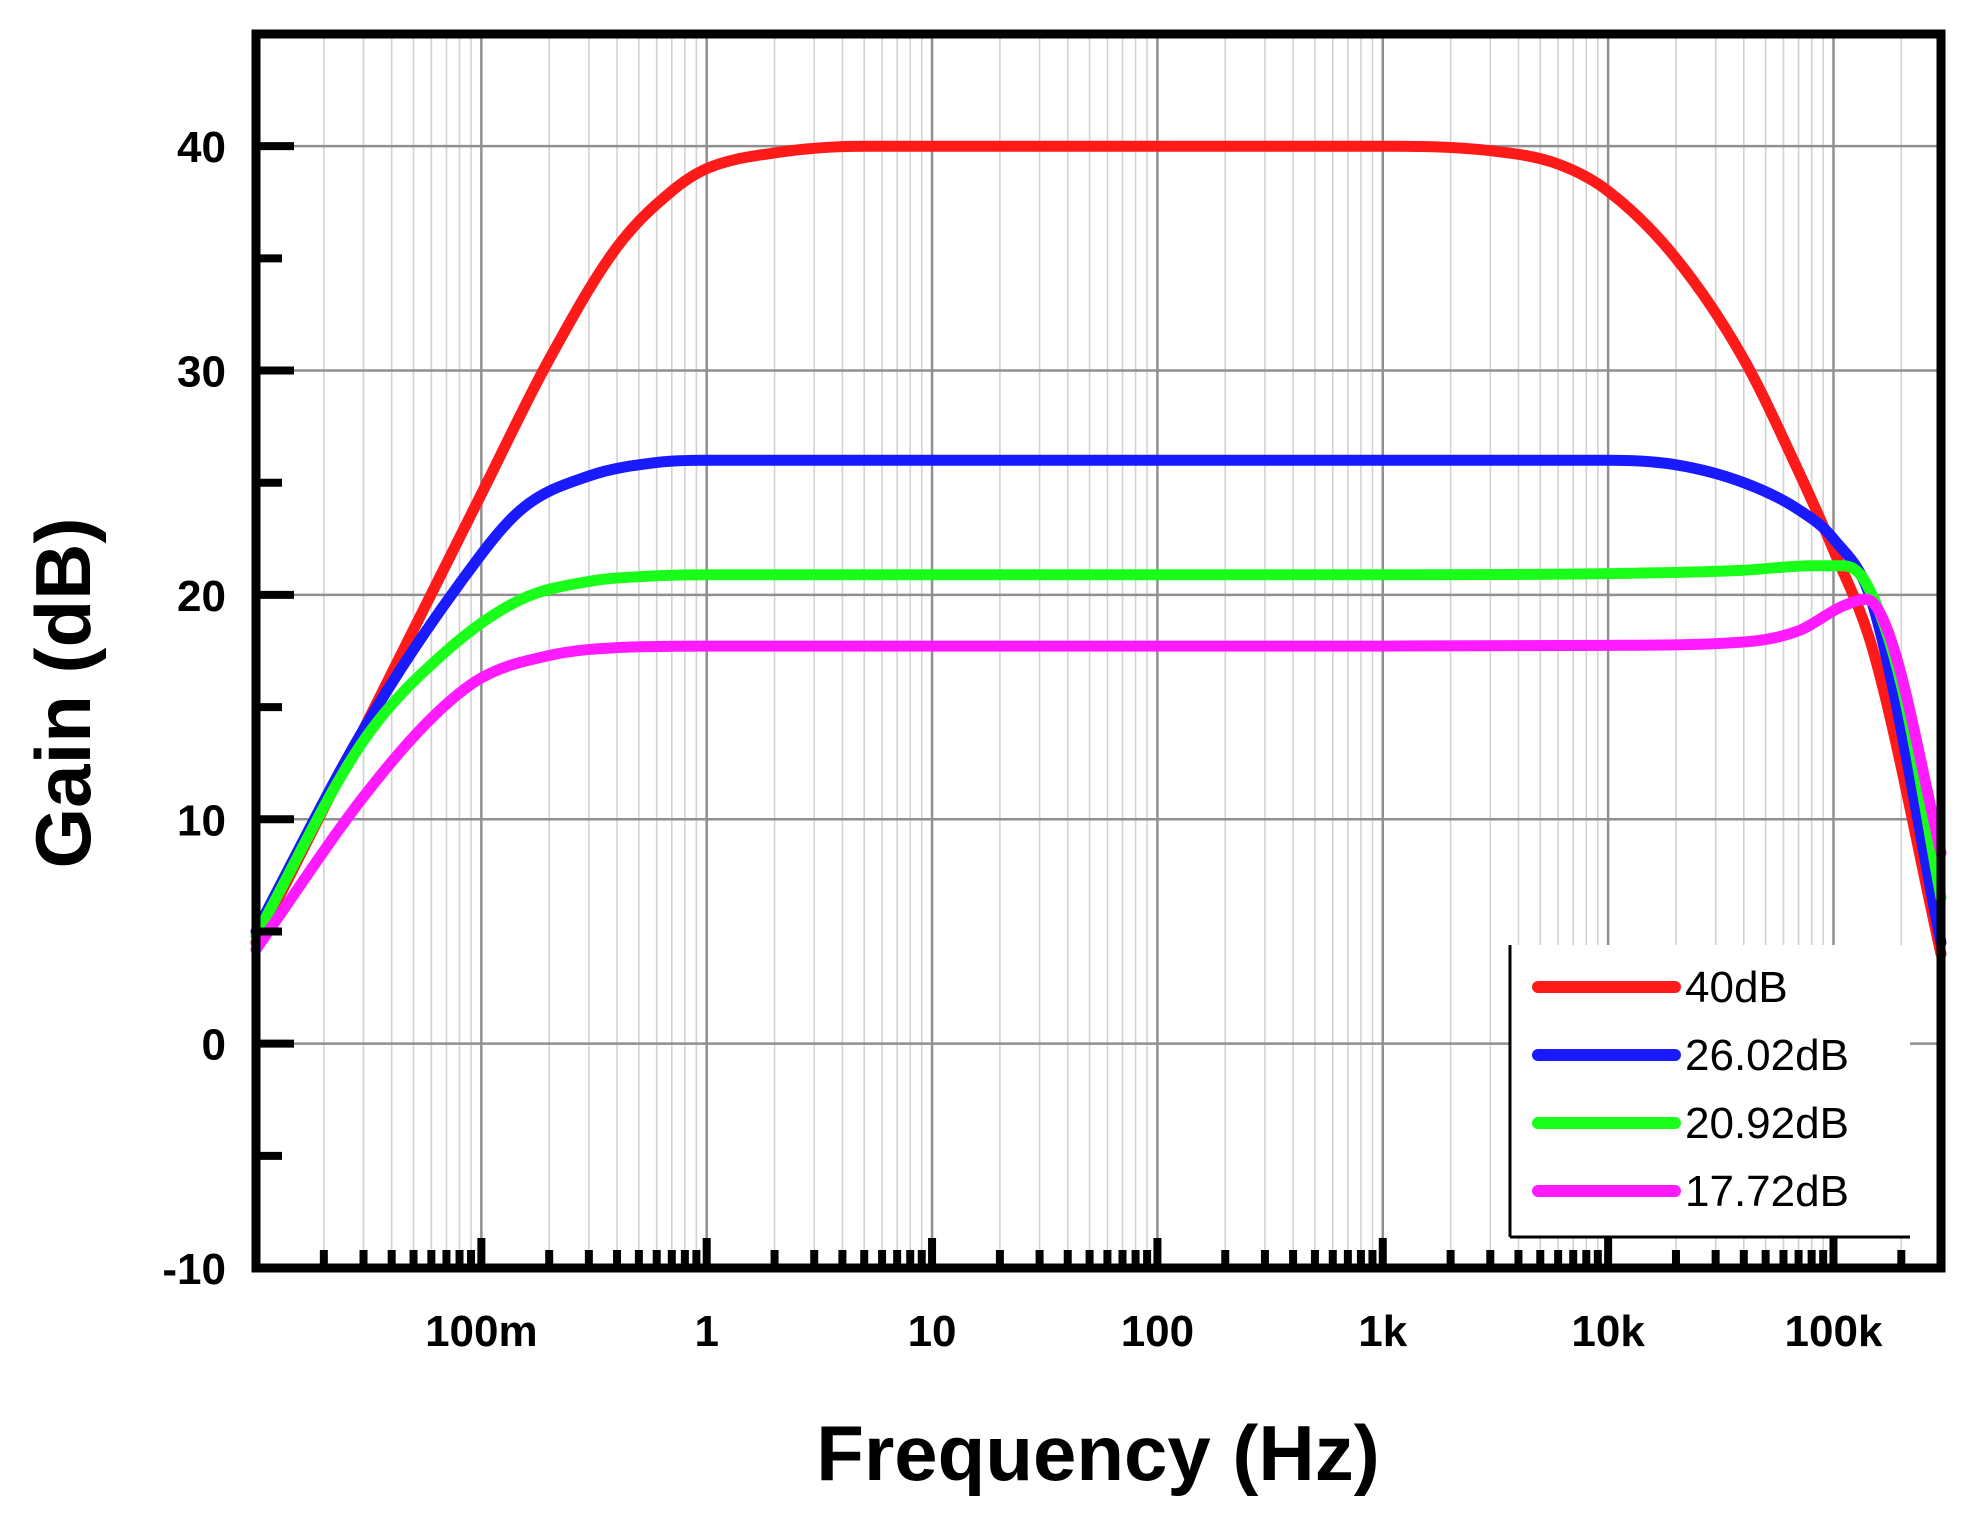  I want to click on legend-label: 20.92dB, so click(1767, 1123).